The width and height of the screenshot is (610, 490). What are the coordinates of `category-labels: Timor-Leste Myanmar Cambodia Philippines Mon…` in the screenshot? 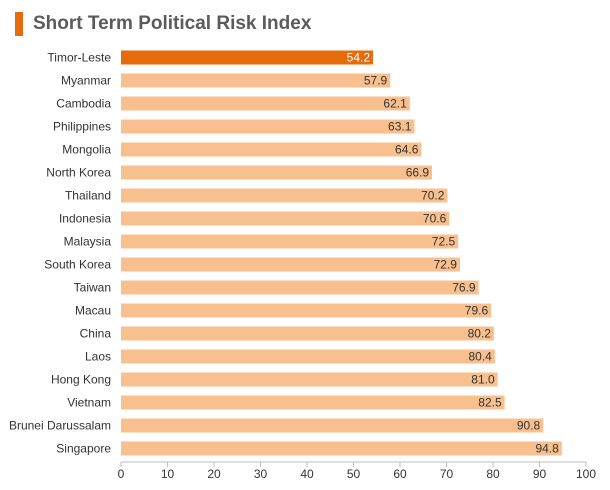 It's located at (60, 253).